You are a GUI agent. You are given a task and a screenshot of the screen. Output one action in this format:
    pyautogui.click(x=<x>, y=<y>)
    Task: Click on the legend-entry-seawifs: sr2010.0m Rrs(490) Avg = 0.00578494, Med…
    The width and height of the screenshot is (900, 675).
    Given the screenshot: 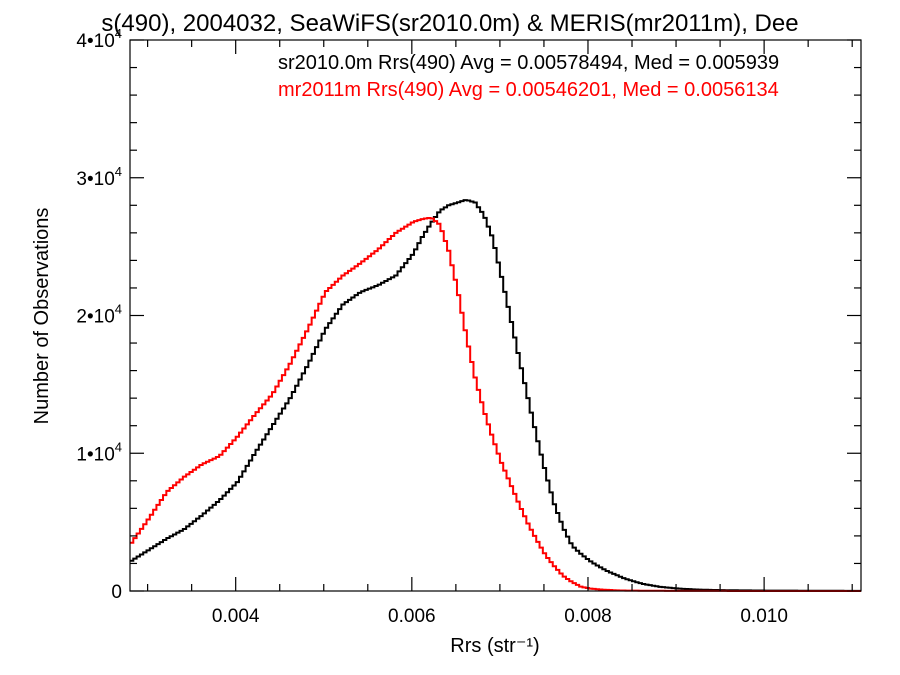 What is the action you would take?
    pyautogui.click(x=528, y=63)
    